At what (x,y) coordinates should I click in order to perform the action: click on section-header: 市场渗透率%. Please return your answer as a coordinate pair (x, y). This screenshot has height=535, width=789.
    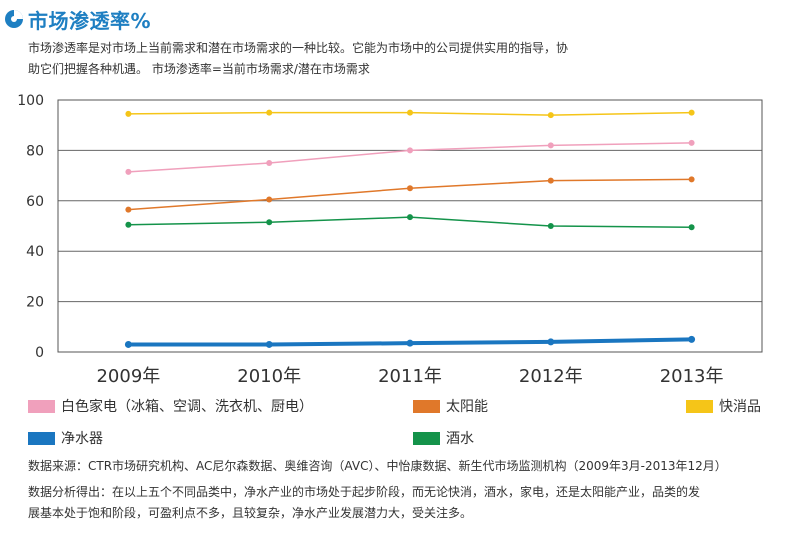
    Looking at the image, I should click on (78, 19).